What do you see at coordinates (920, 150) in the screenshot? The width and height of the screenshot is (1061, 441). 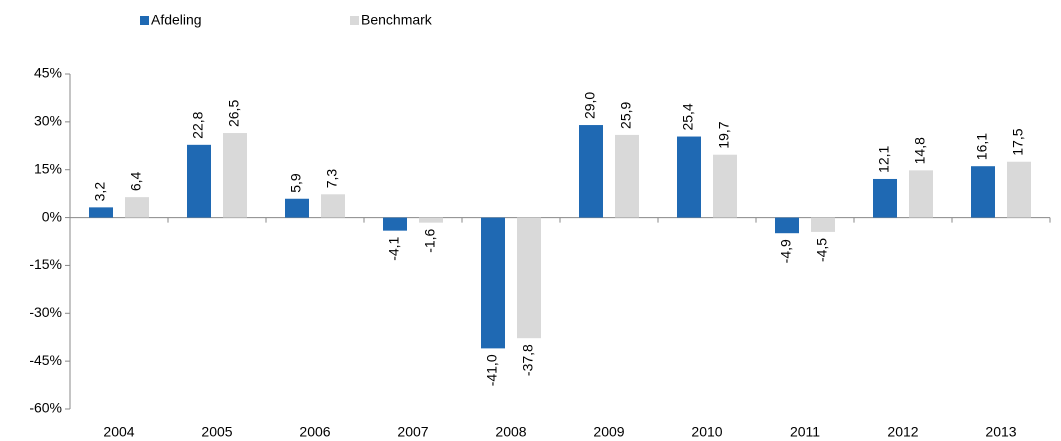 I see `data-label: 14,8` at bounding box center [920, 150].